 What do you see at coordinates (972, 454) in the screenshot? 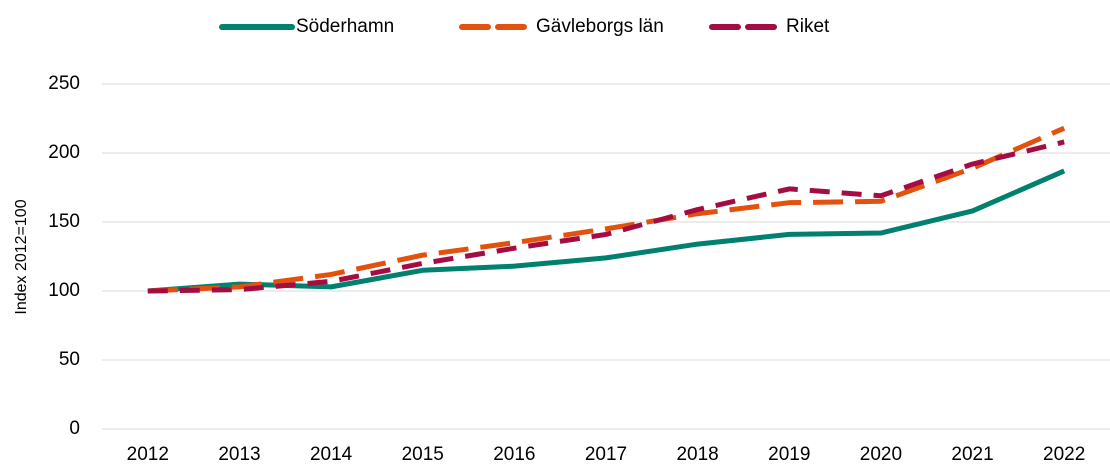
I see `x-tick-label: 2021` at bounding box center [972, 454].